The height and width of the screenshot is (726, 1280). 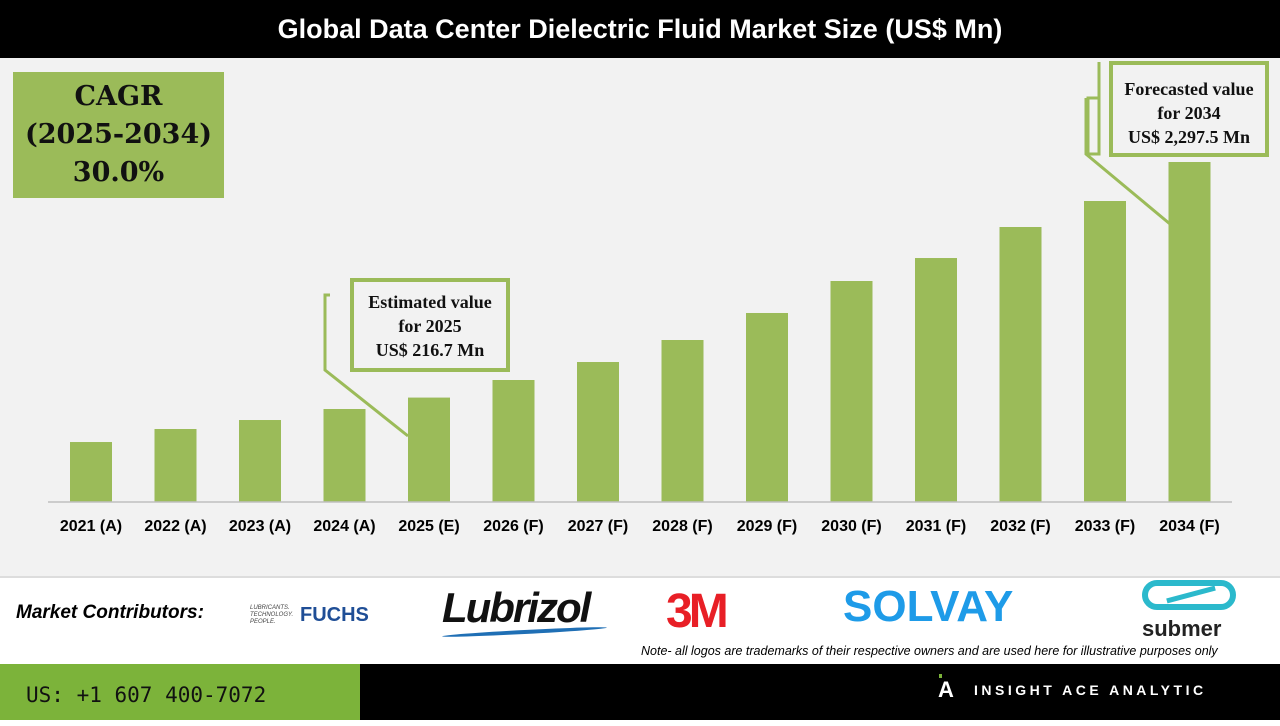 What do you see at coordinates (175, 526) in the screenshot?
I see `x-tick-label: 2022 (A)` at bounding box center [175, 526].